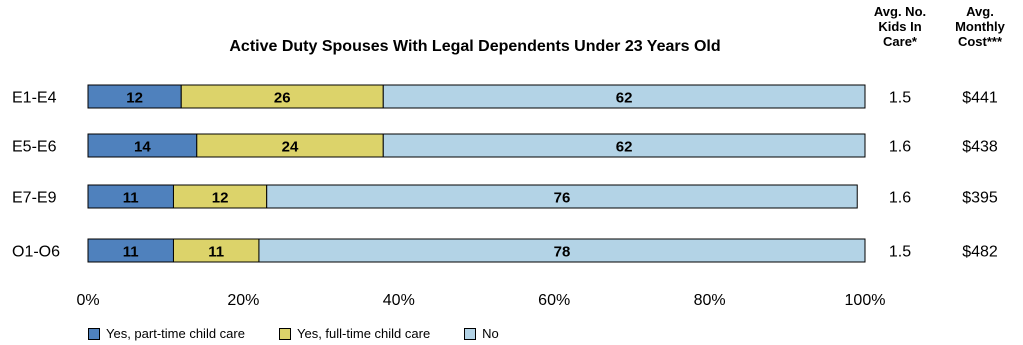  Describe the element at coordinates (470, 333) in the screenshot. I see `legend-swatch-no` at that location.